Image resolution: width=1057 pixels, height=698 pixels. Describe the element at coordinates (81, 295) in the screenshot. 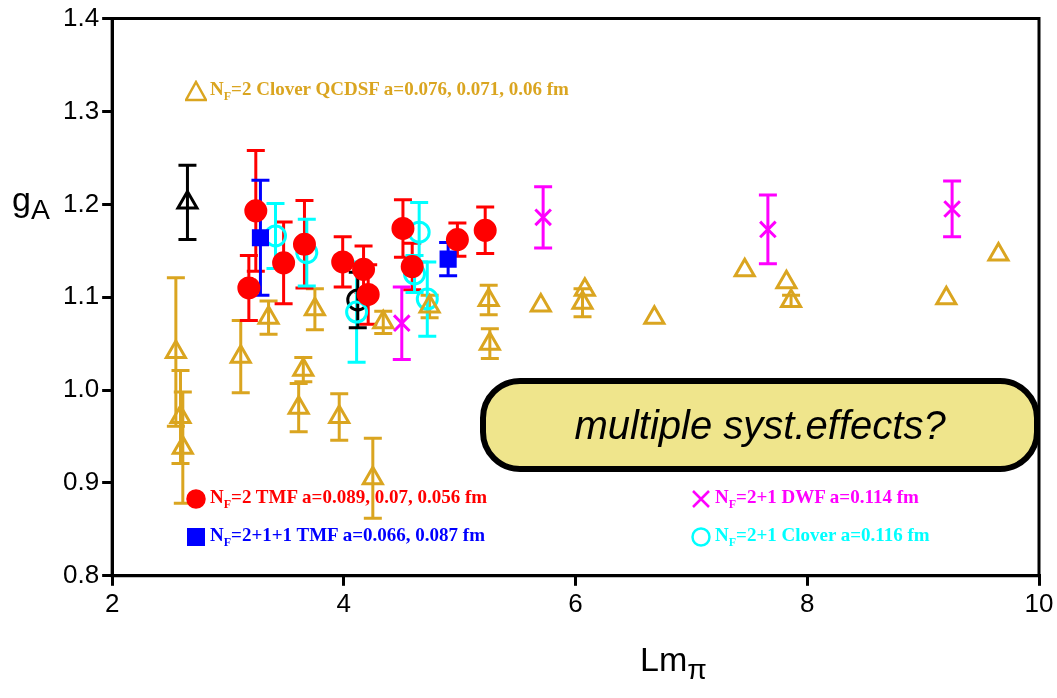

I see `y-tick-label: 1.1` at that location.